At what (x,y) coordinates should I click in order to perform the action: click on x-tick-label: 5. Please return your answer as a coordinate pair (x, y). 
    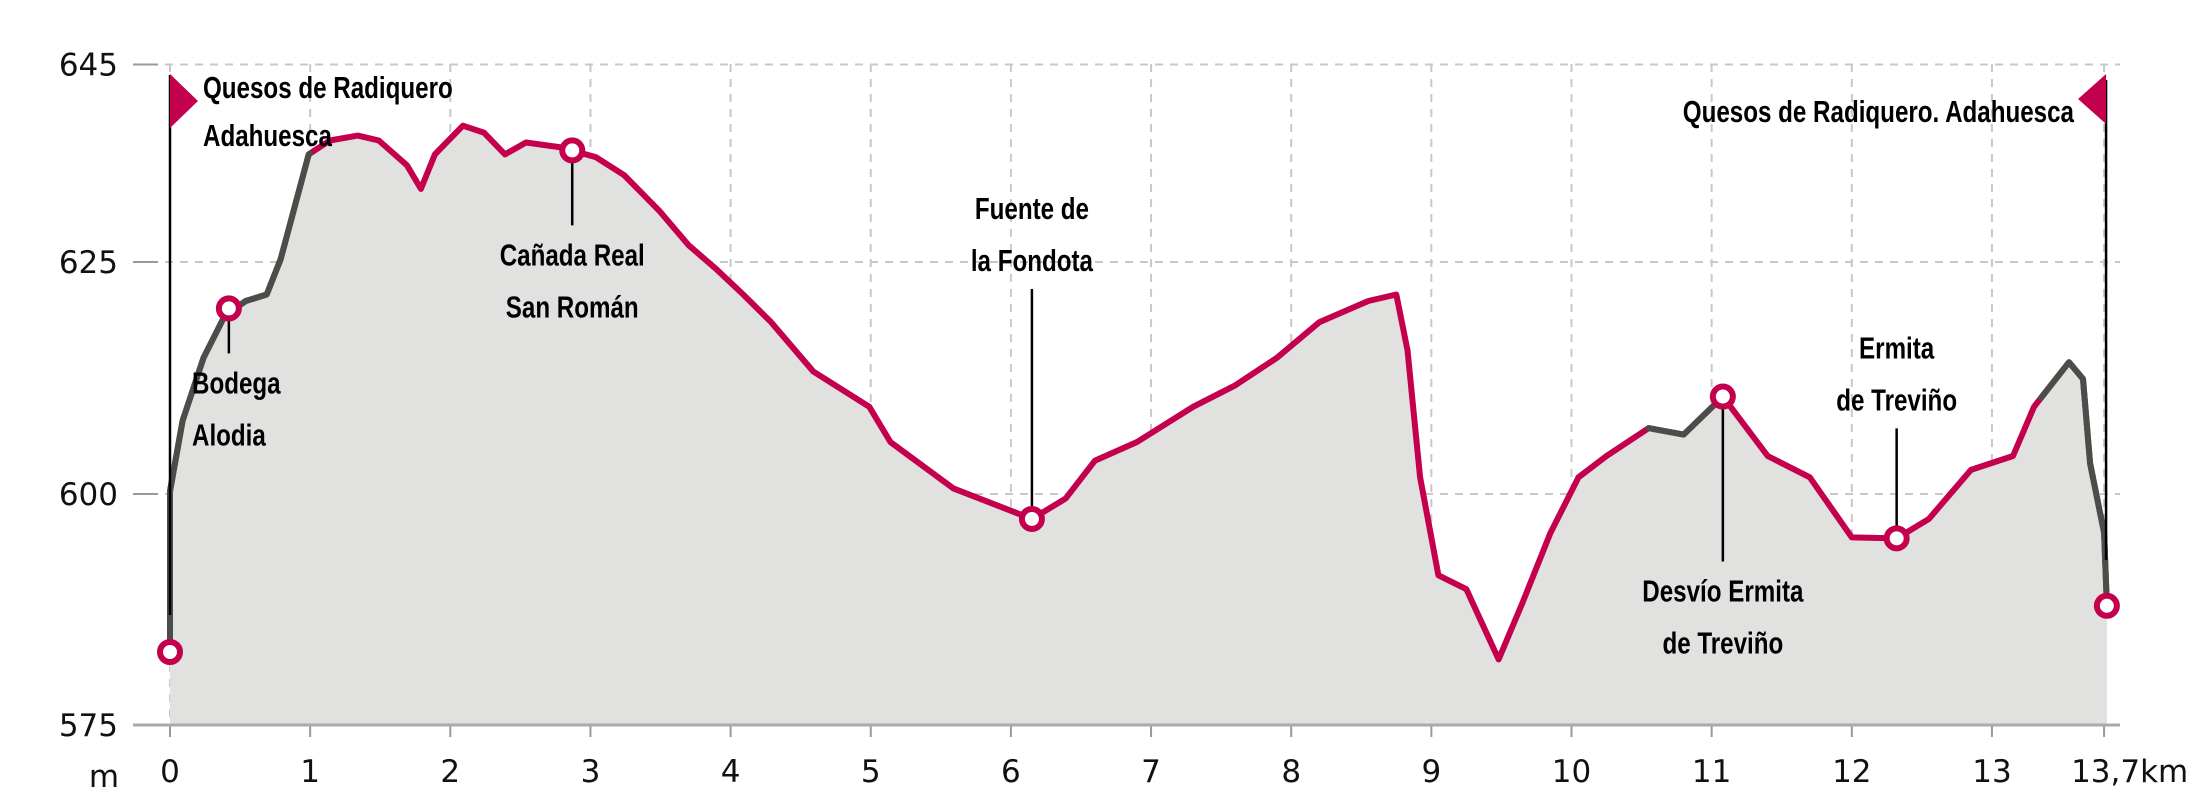
    Looking at the image, I should click on (871, 772).